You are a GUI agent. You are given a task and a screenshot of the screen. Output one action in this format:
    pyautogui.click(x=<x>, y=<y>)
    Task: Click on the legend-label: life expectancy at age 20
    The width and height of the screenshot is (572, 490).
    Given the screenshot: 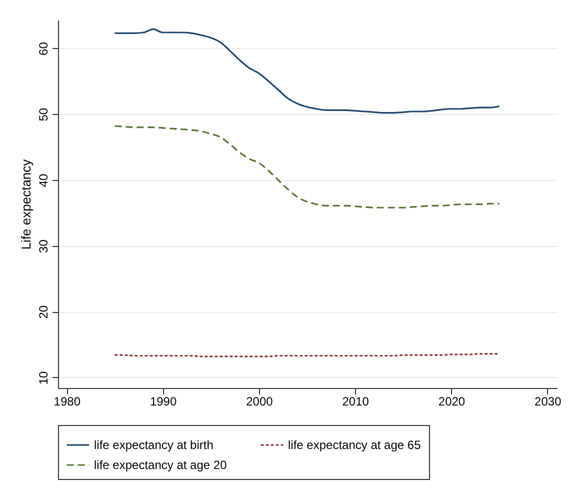 What is the action you would take?
    pyautogui.click(x=161, y=465)
    